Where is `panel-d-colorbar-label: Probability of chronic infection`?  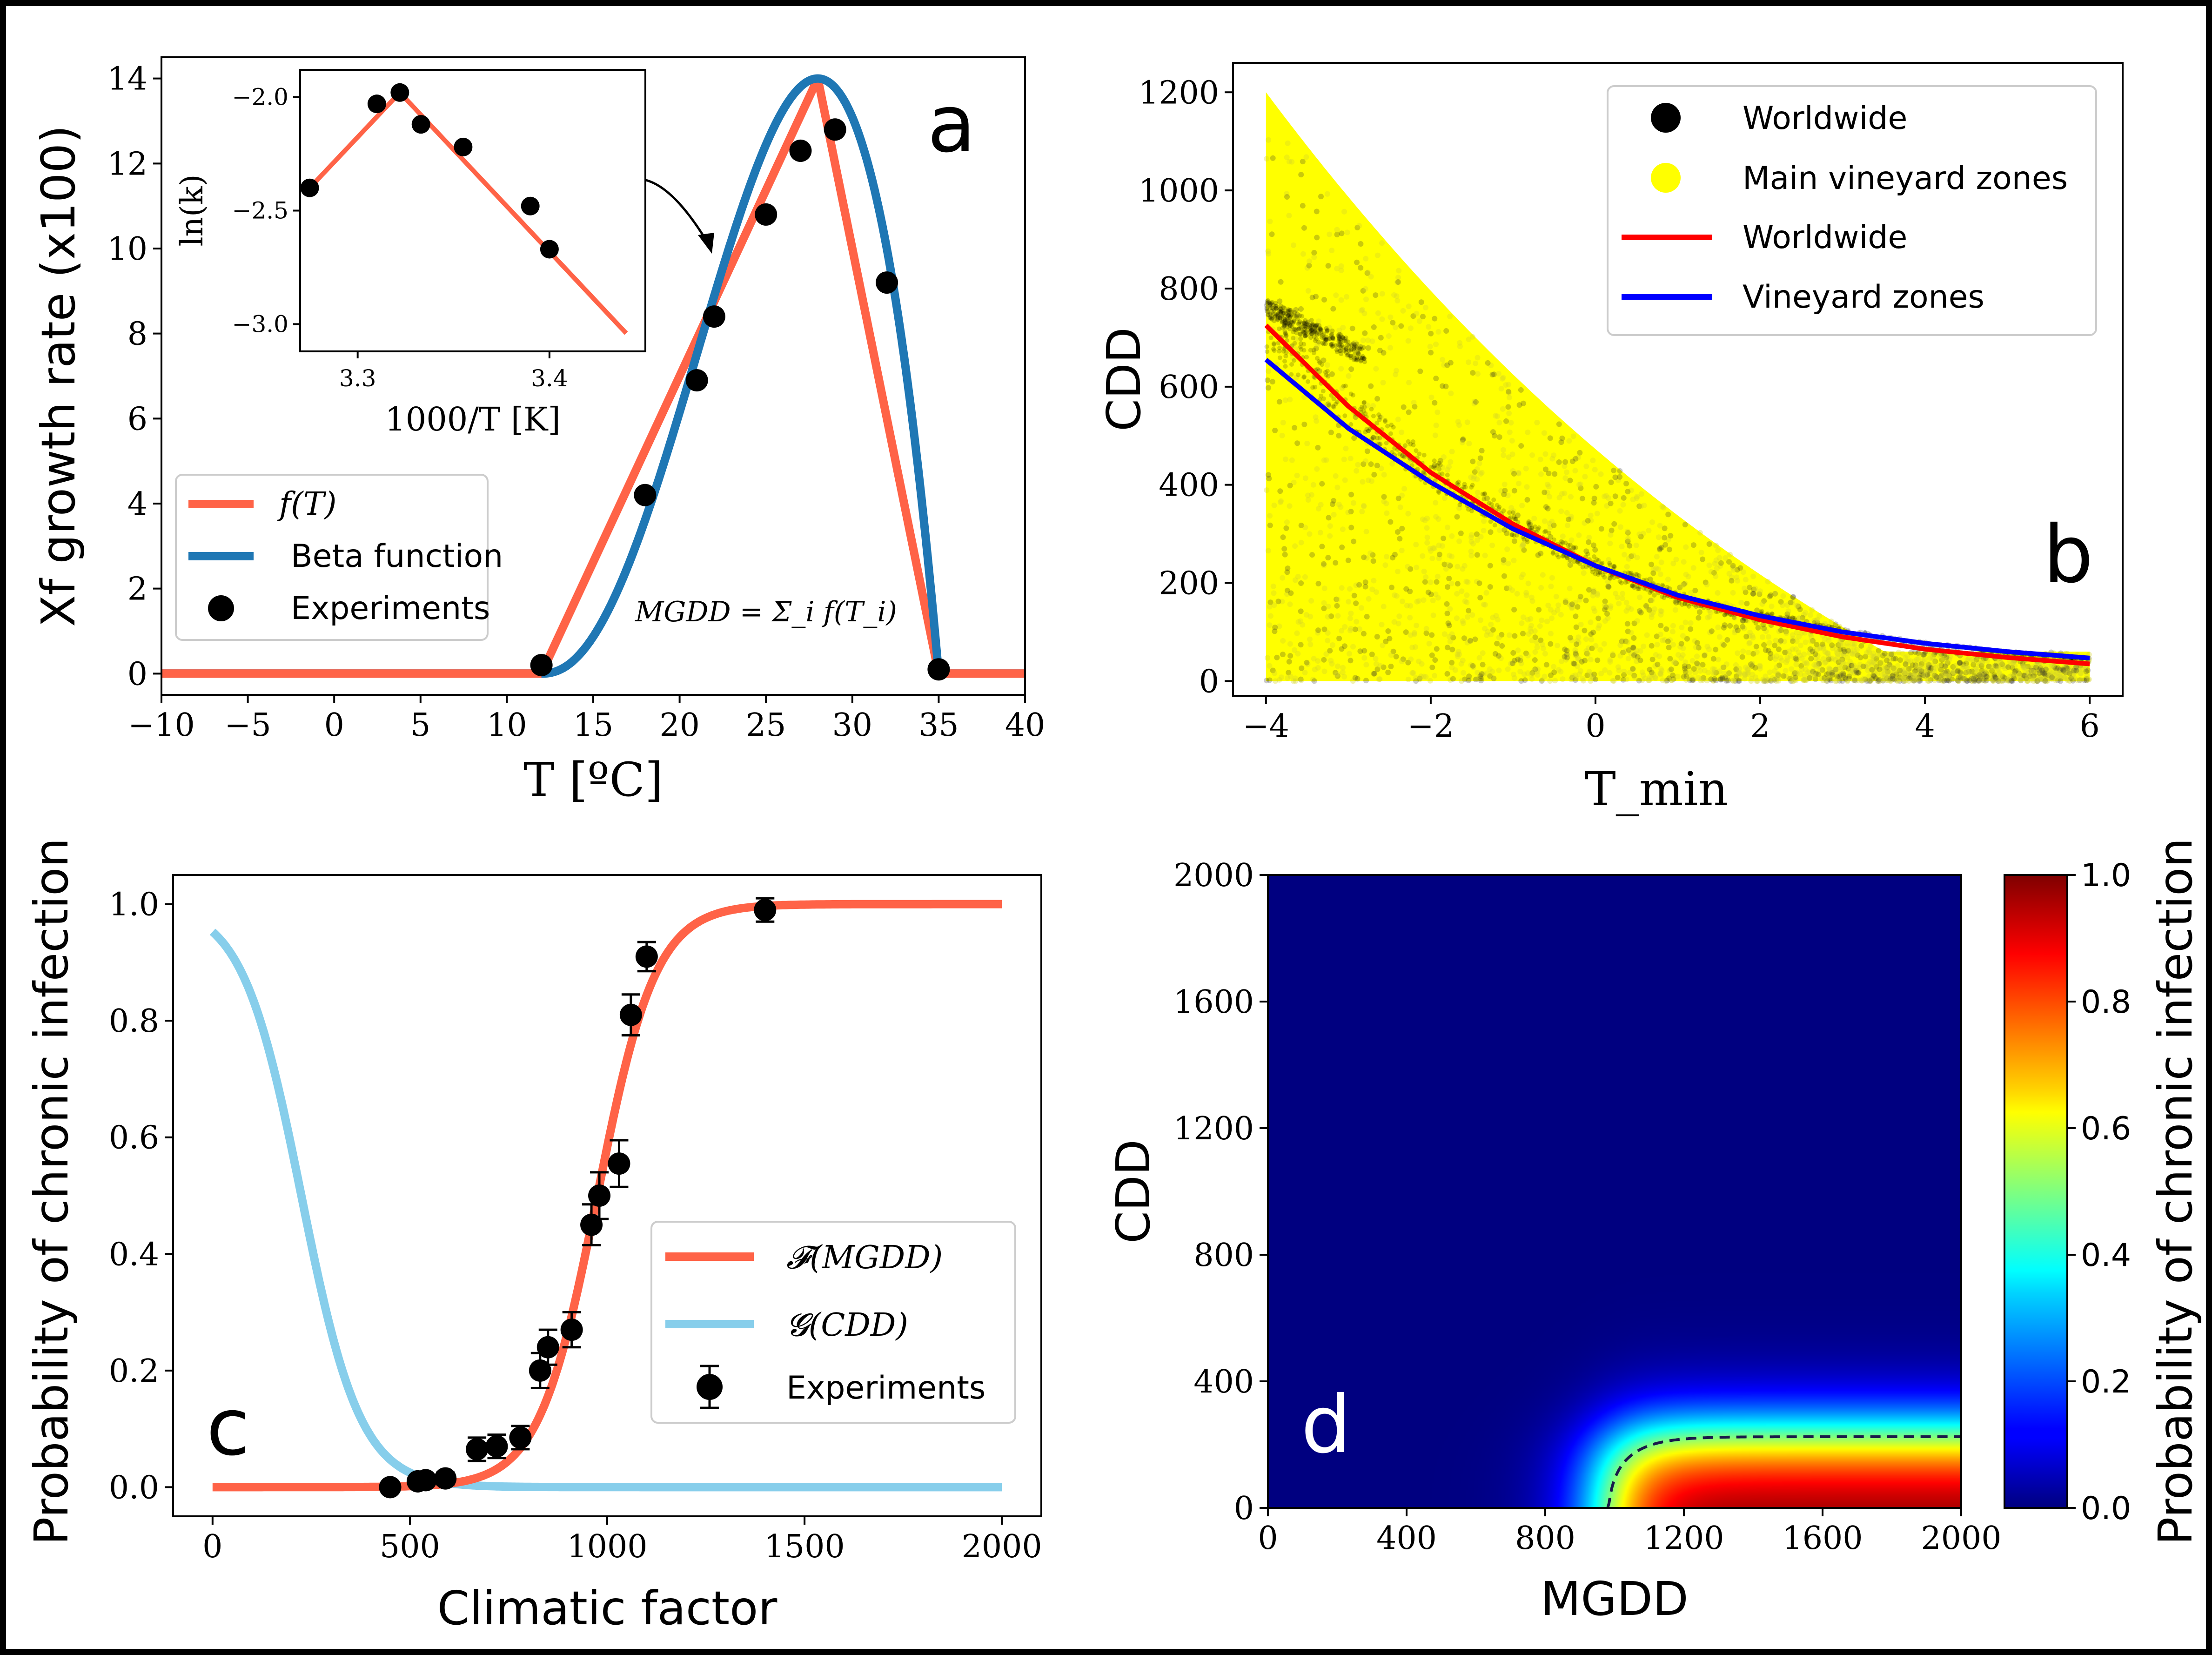
panel-d-colorbar-label: Probability of chronic infection is located at coordinates (2175, 1191).